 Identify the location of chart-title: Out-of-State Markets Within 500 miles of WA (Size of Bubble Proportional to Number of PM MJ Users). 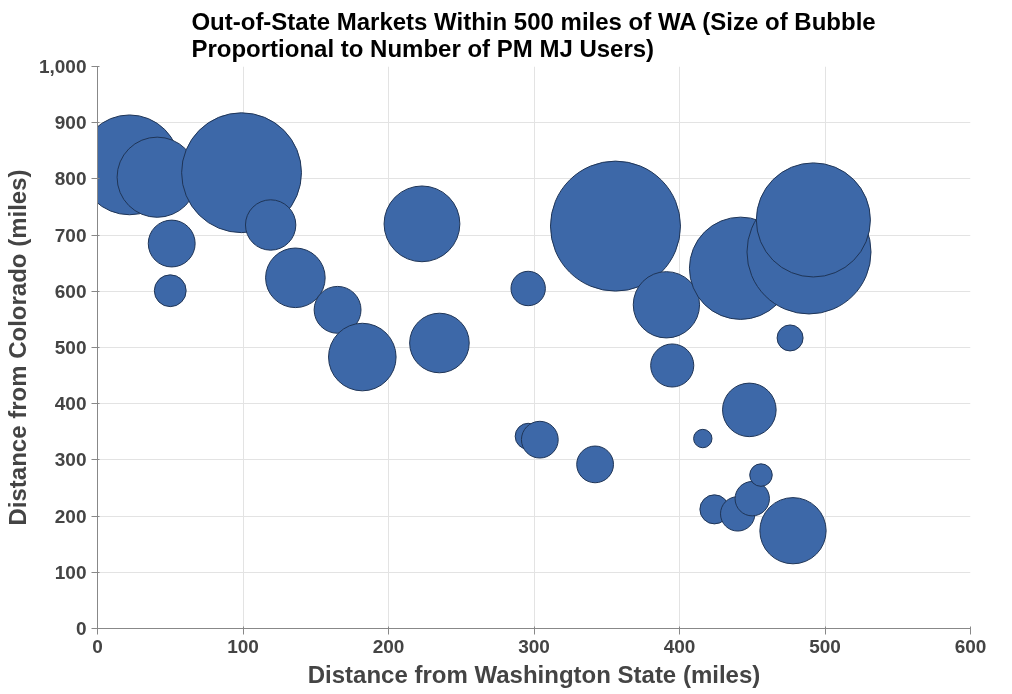
(533, 34).